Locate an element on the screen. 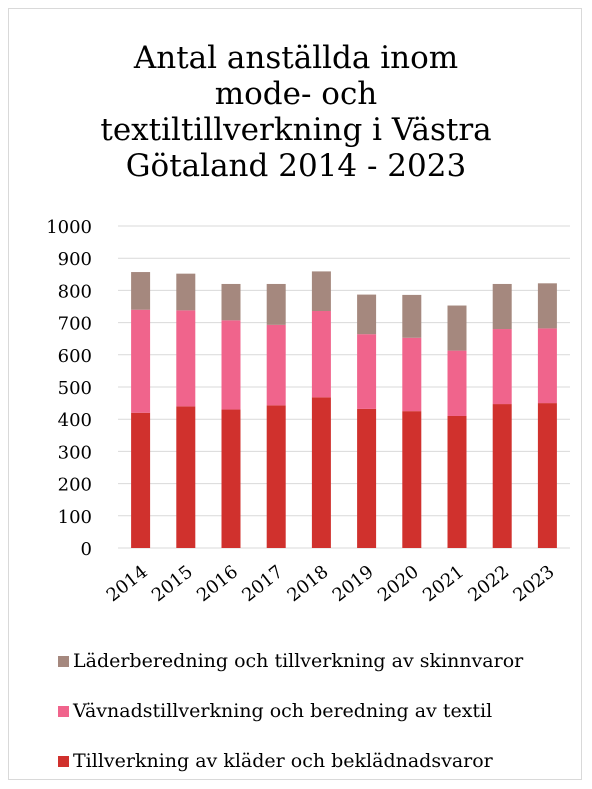  y-tick-label: 400 is located at coordinates (75, 420).